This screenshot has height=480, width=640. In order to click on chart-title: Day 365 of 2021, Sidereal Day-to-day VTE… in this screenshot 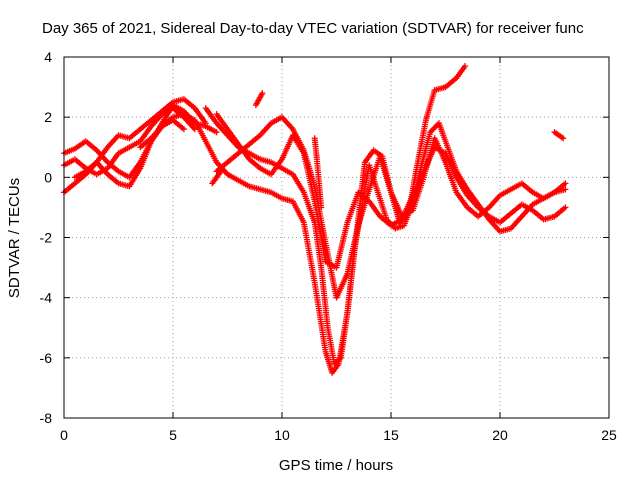, I will do `click(313, 28)`.